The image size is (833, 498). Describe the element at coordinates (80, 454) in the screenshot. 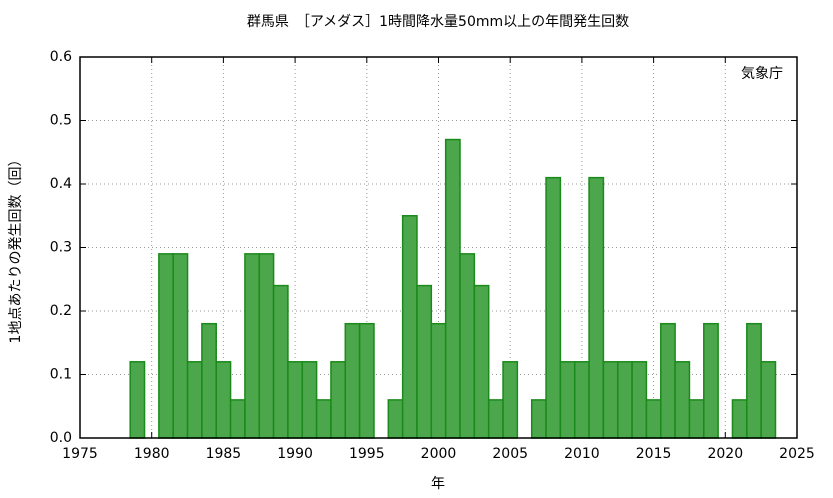

I see `x-tick-label: 1975` at that location.